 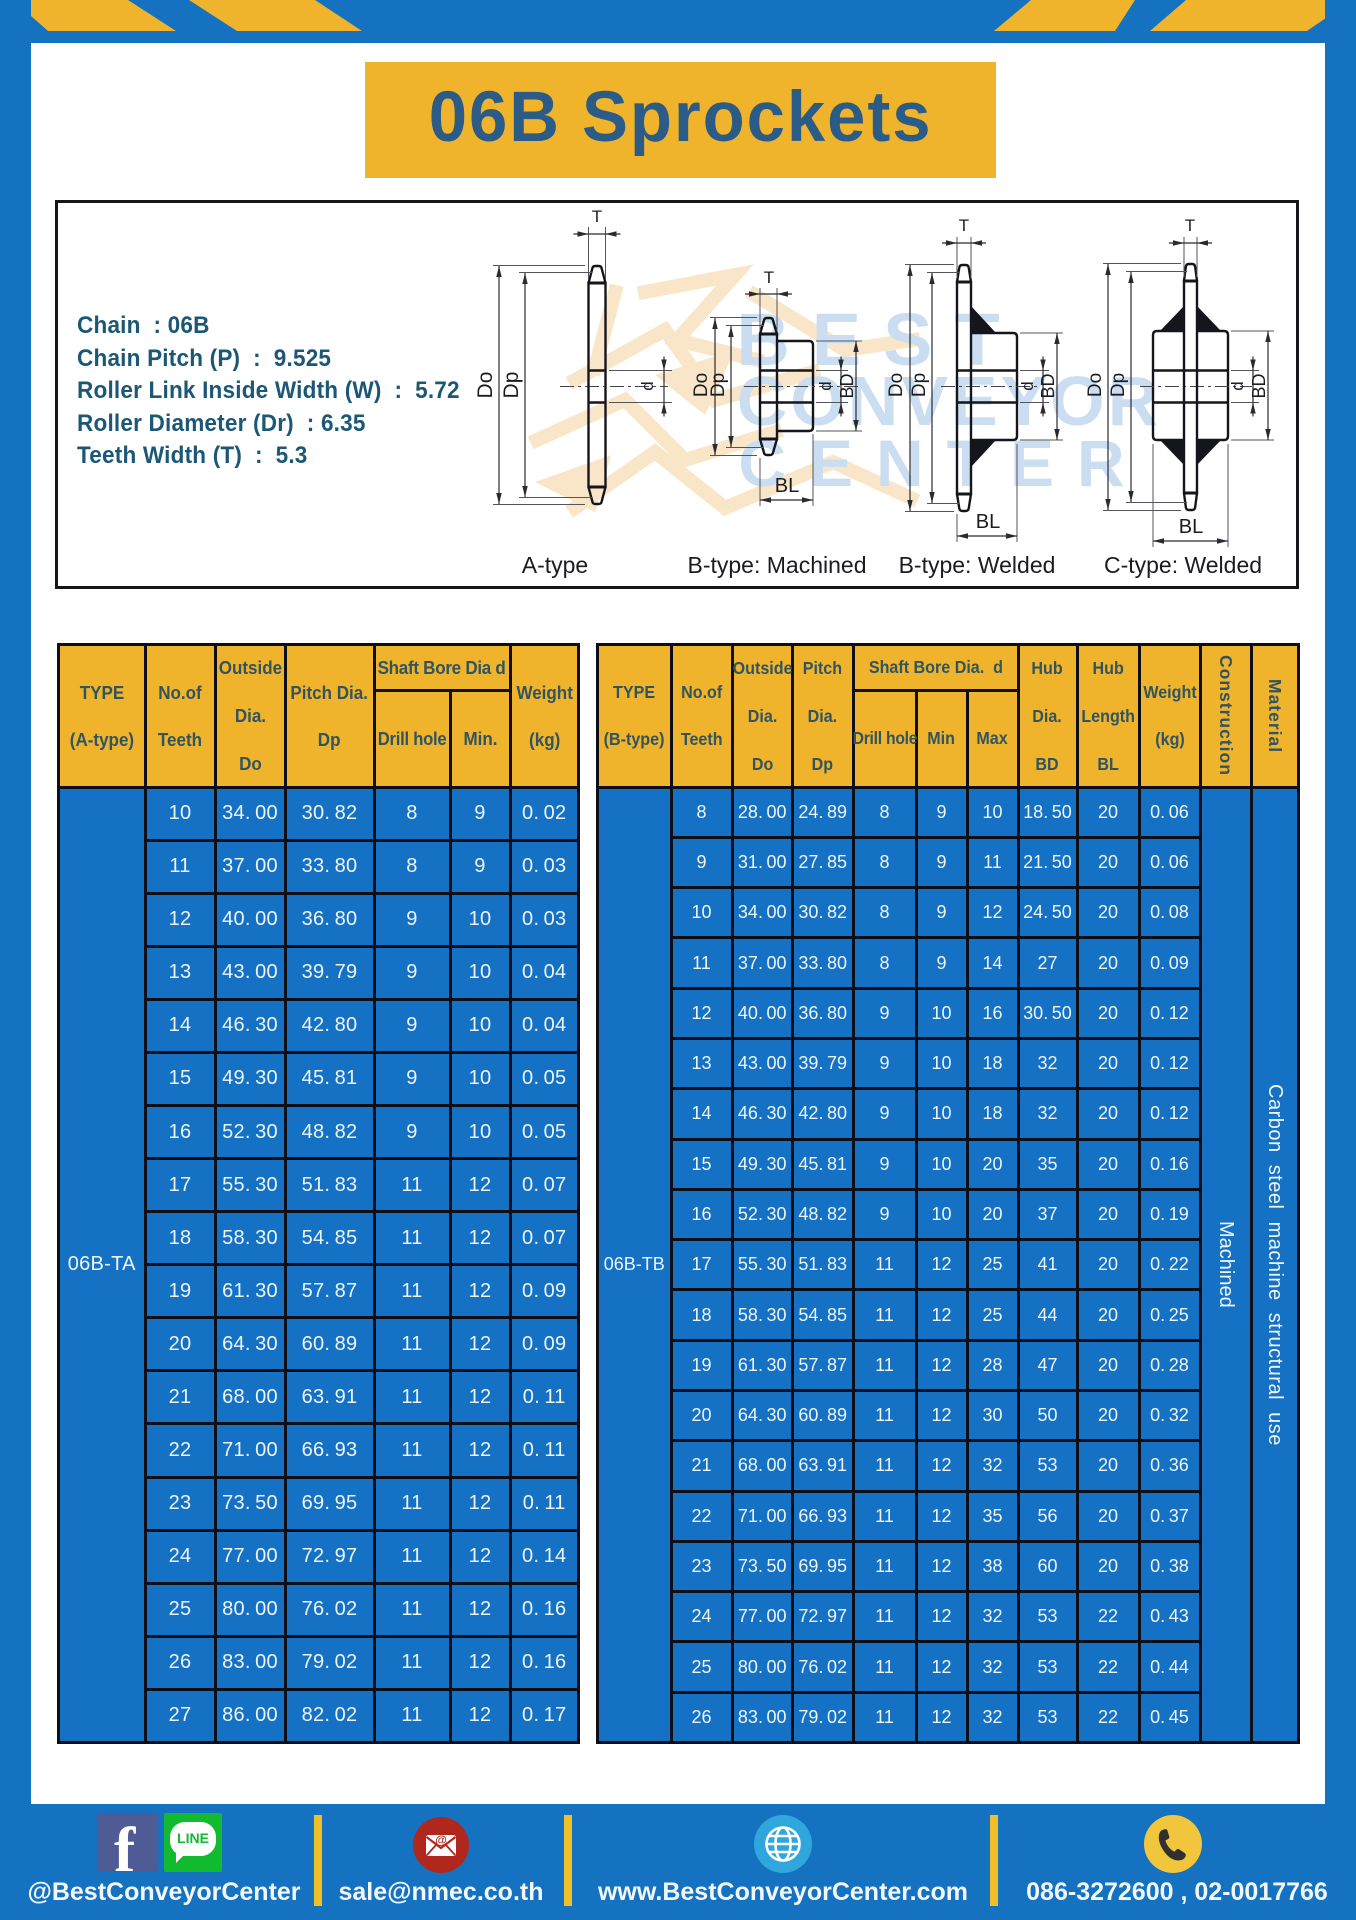 What do you see at coordinates (1183, 565) in the screenshot?
I see `svg-text: C-type: Welded` at bounding box center [1183, 565].